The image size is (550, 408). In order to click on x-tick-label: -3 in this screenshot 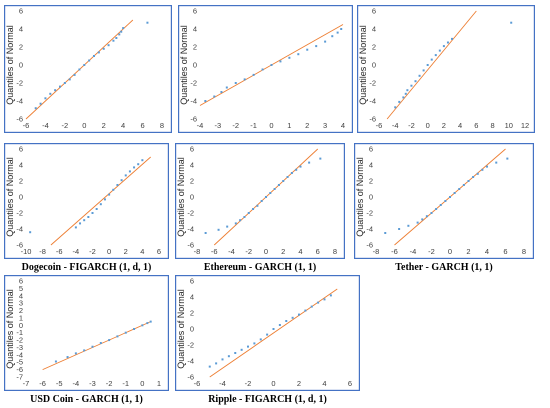, I will do `click(218, 125)`.